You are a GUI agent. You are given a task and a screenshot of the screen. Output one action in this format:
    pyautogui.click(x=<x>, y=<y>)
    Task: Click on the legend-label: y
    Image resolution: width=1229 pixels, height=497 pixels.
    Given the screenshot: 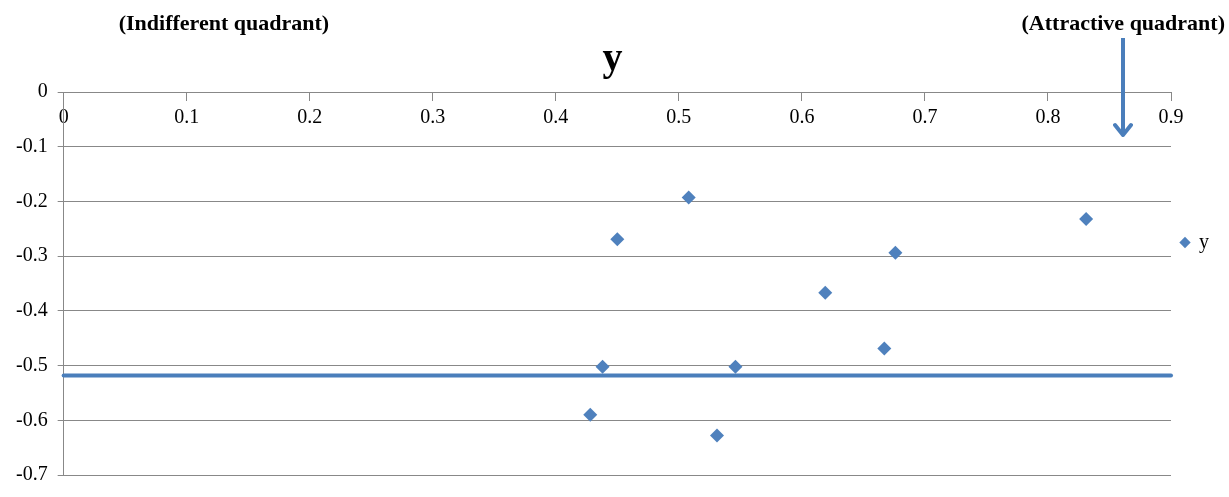 What is the action you would take?
    pyautogui.click(x=1204, y=241)
    